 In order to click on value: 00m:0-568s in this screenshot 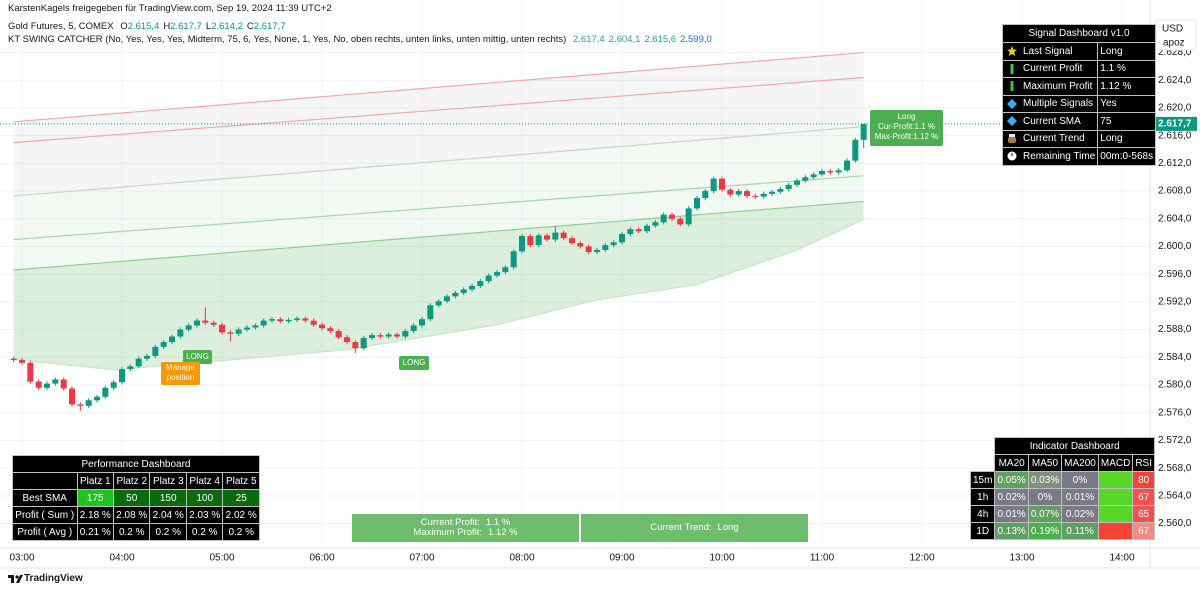, I will do `click(1127, 156)`.